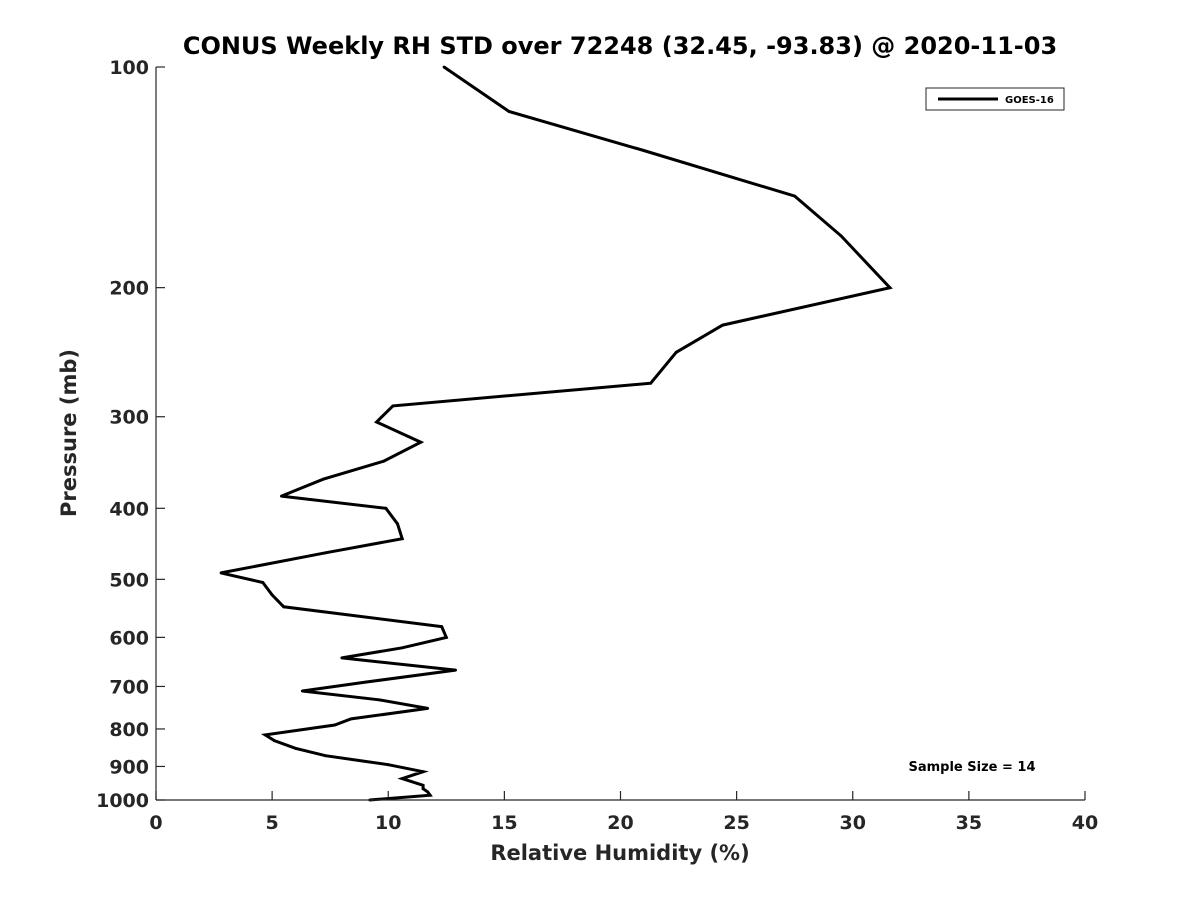 This screenshot has height=900, width=1200. Describe the element at coordinates (620, 823) in the screenshot. I see `x-tick-label: 20` at that location.